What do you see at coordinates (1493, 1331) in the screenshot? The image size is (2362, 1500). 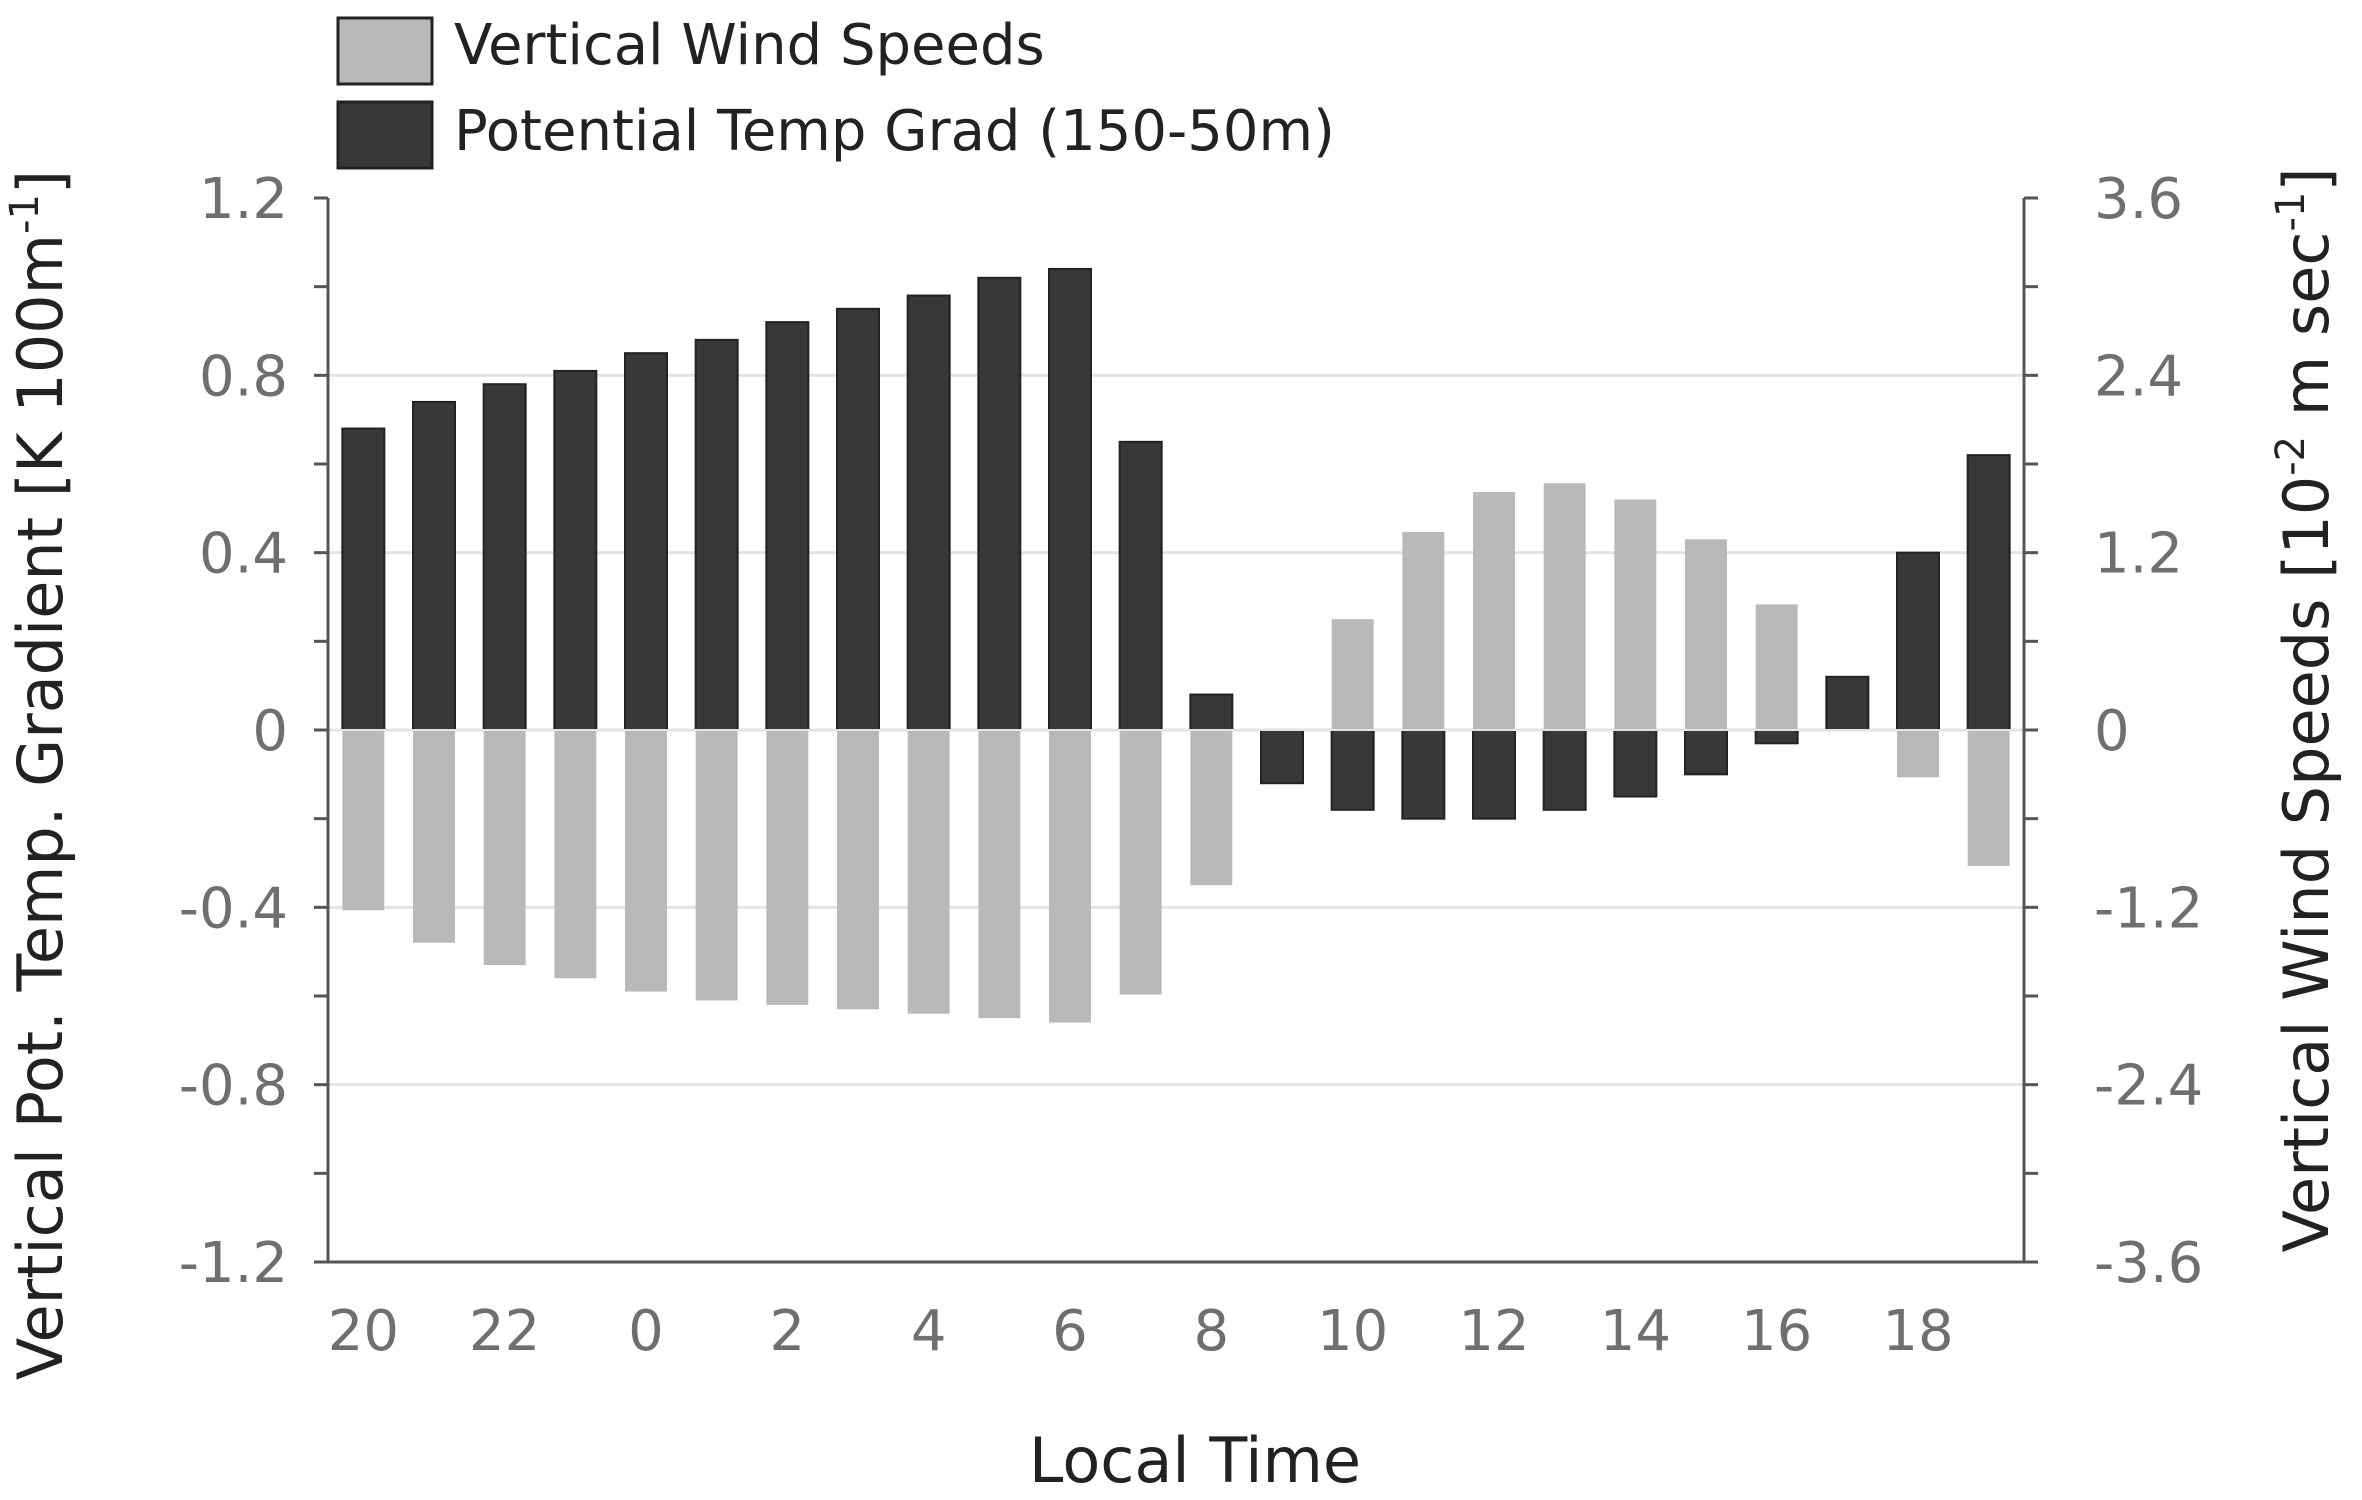 I see `x-tick-label-8: 12` at bounding box center [1493, 1331].